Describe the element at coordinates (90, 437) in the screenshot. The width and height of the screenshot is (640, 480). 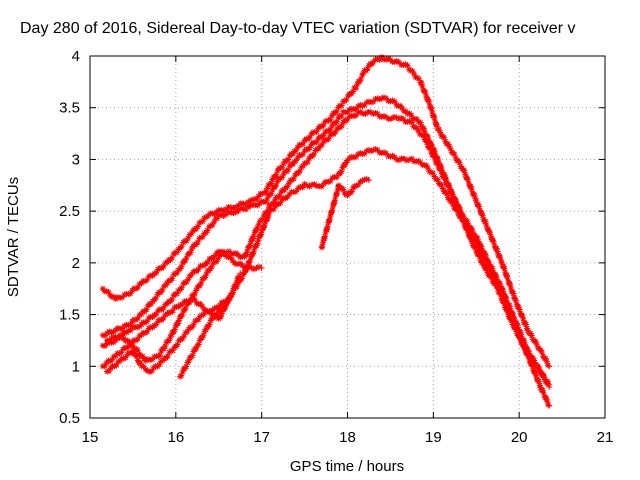
I see `x-tick-label: 15` at that location.